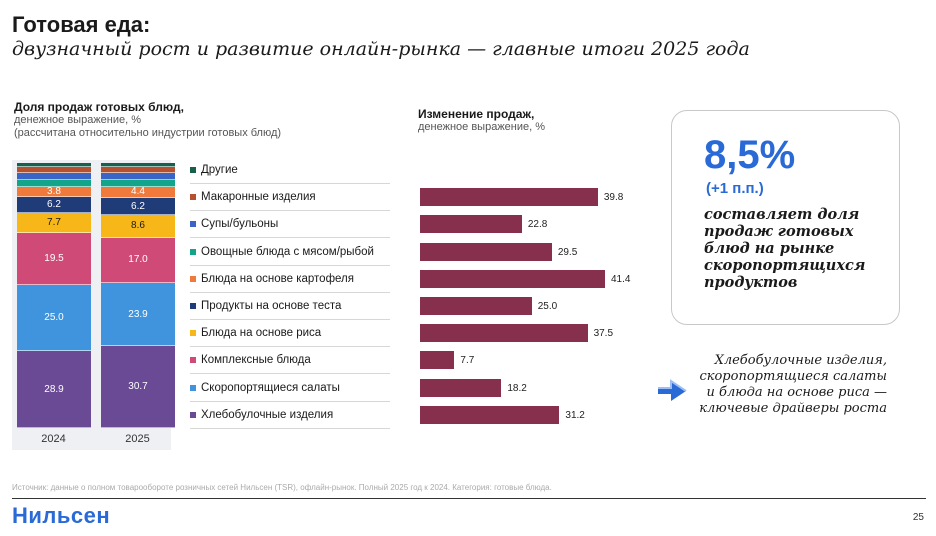 Image resolution: width=936 pixels, height=536 pixels. Describe the element at coordinates (78, 120) in the screenshot. I see `share-chart-unit: денежное выражение, %` at that location.